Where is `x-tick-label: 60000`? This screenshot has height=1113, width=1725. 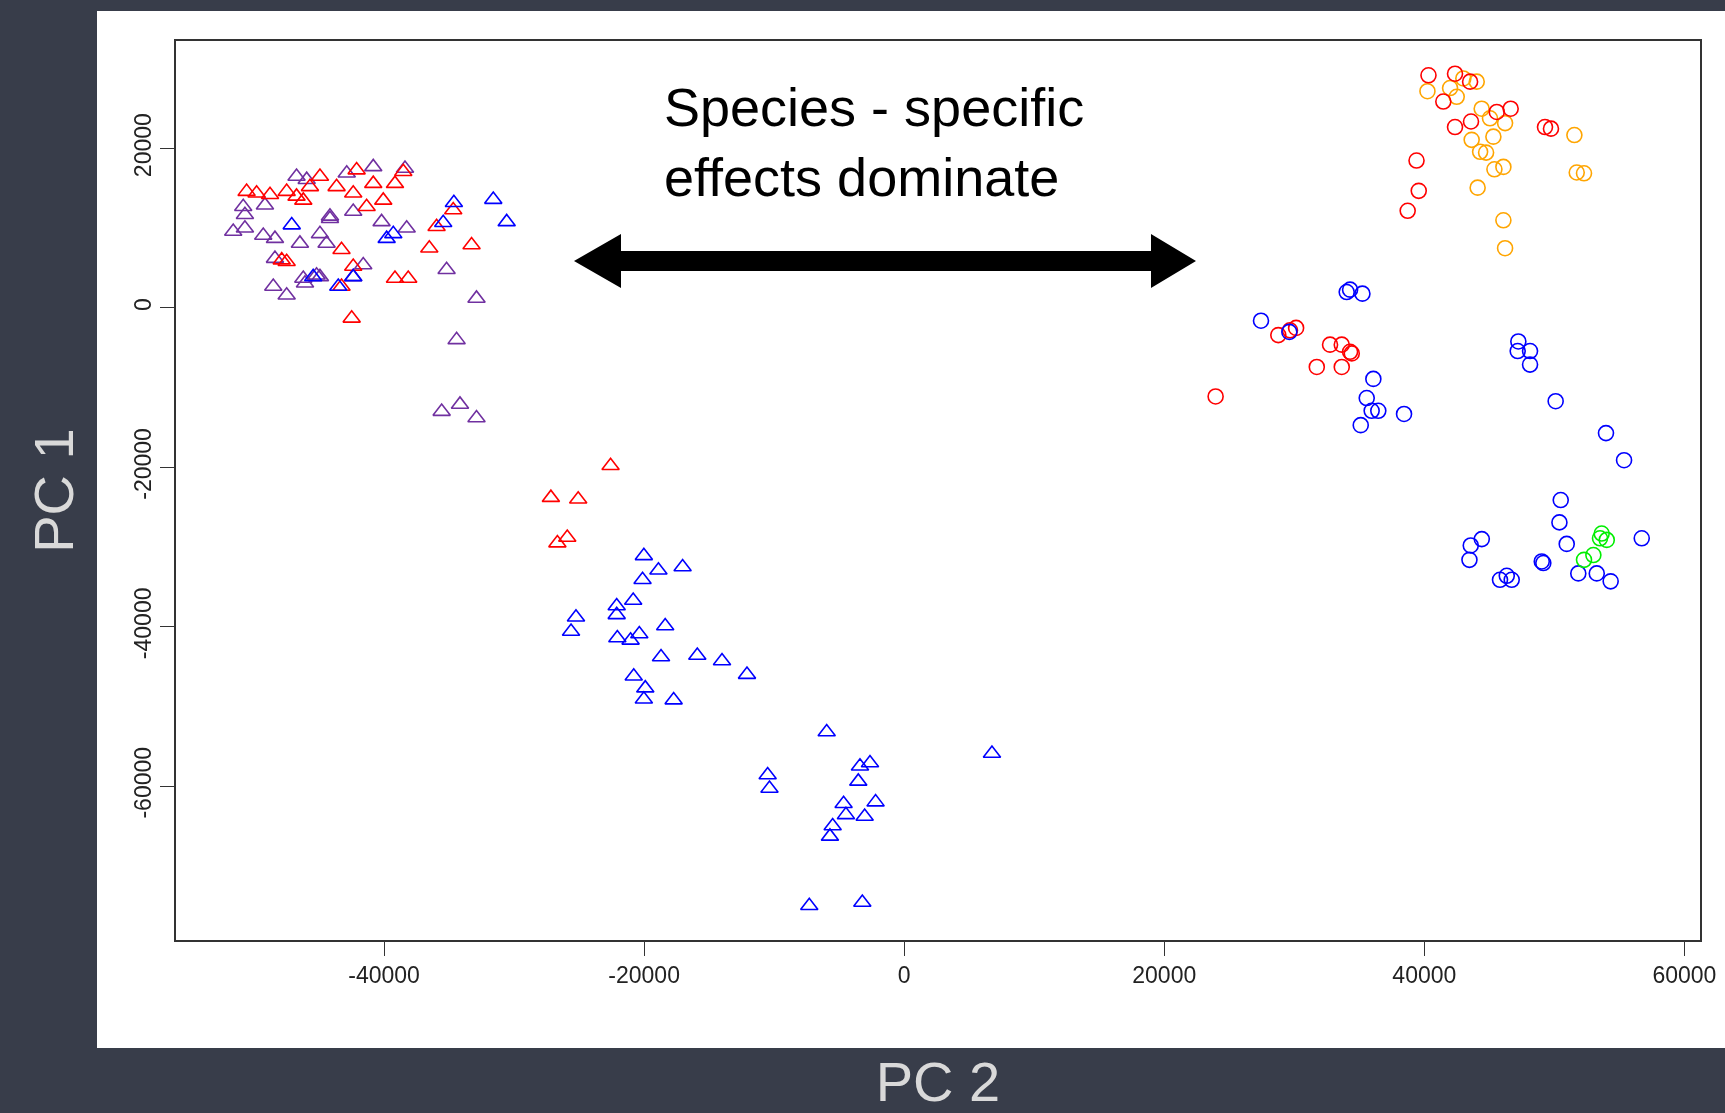
x-tick-label: 60000 is located at coordinates (1684, 975).